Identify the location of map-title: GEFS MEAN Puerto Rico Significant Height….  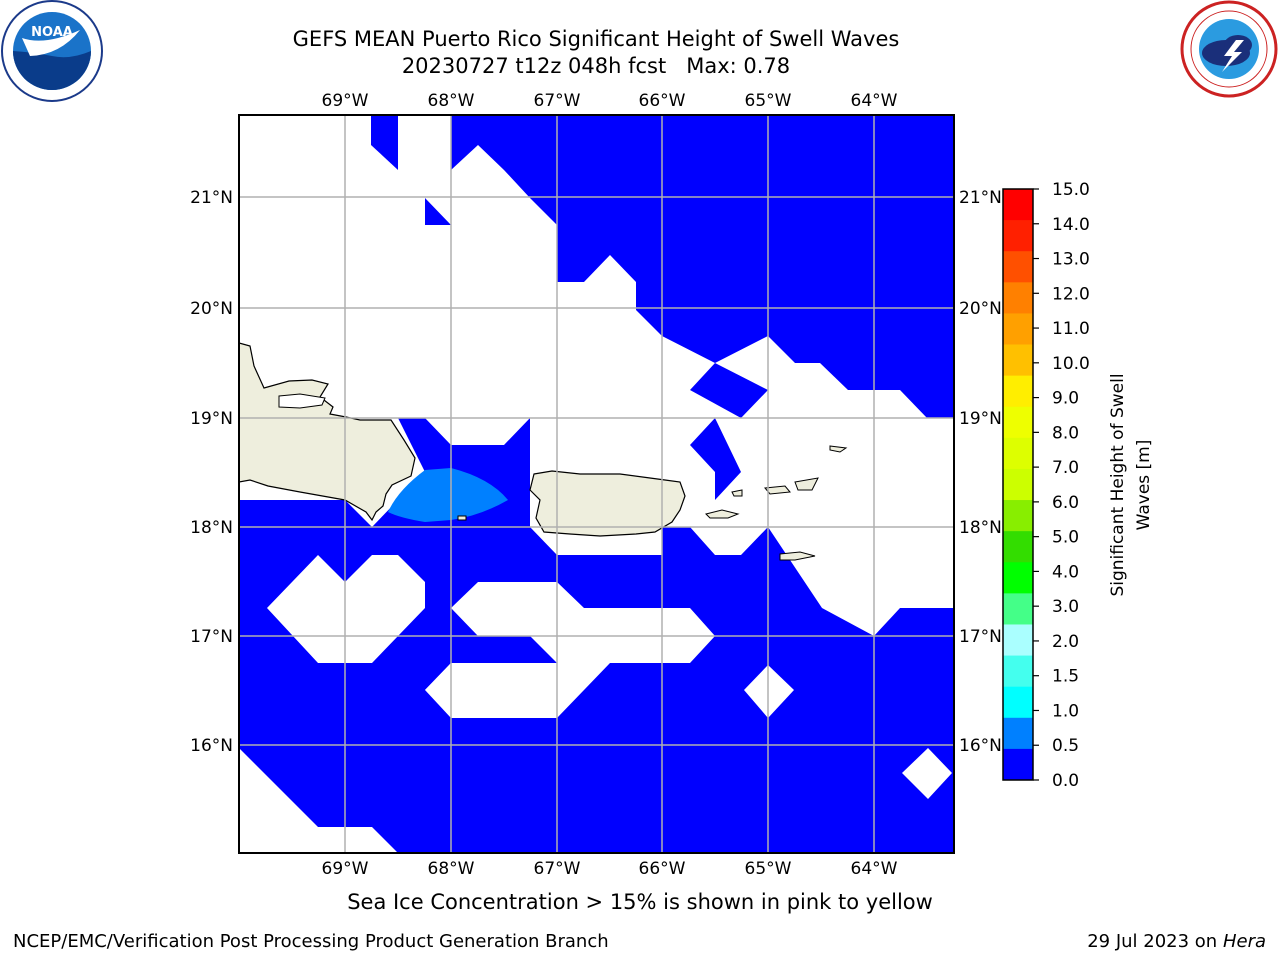
(596, 39).